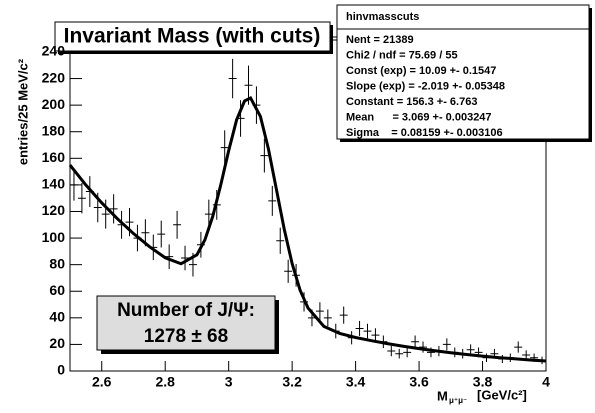 This screenshot has width=595, height=413. What do you see at coordinates (57, 317) in the screenshot?
I see `y-tick-label: 40` at bounding box center [57, 317].